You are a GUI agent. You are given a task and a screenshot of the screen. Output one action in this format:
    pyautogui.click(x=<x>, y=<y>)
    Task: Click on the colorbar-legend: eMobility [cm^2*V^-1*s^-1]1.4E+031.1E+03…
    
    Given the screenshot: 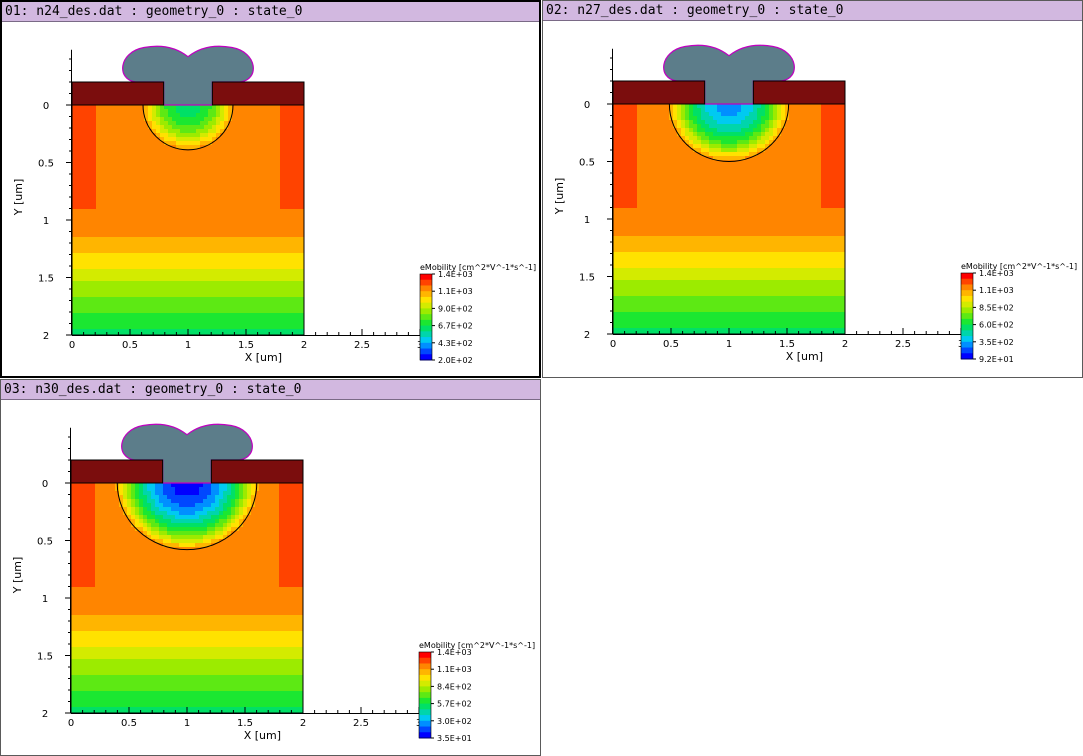 What is the action you would take?
    pyautogui.click(x=477, y=314)
    